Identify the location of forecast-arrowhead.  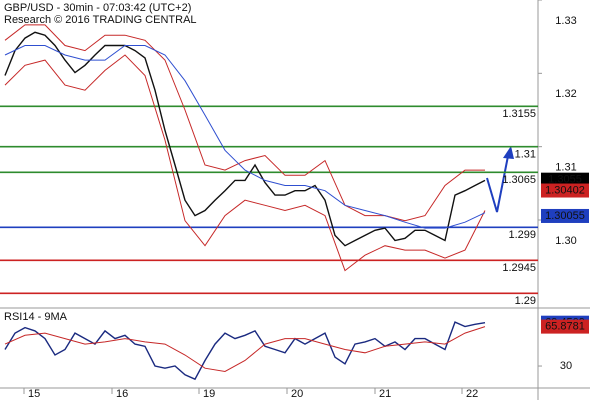
(508, 152).